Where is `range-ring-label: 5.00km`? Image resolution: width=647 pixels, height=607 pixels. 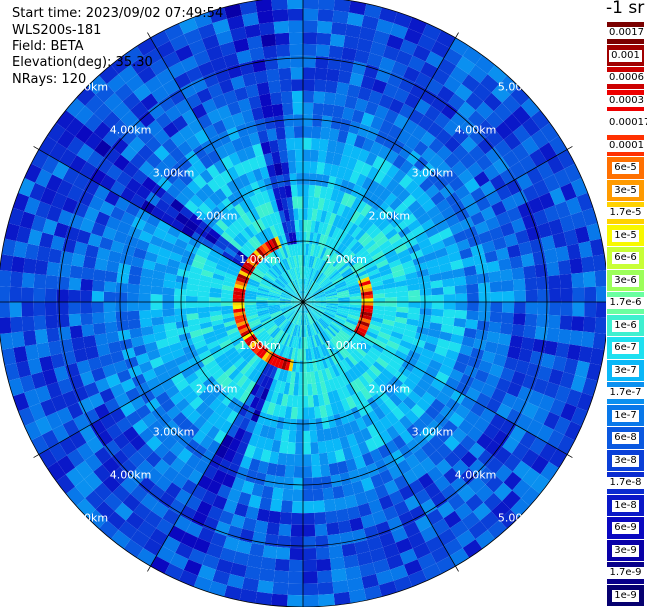
range-ring-label: 5.00km is located at coordinates (88, 86).